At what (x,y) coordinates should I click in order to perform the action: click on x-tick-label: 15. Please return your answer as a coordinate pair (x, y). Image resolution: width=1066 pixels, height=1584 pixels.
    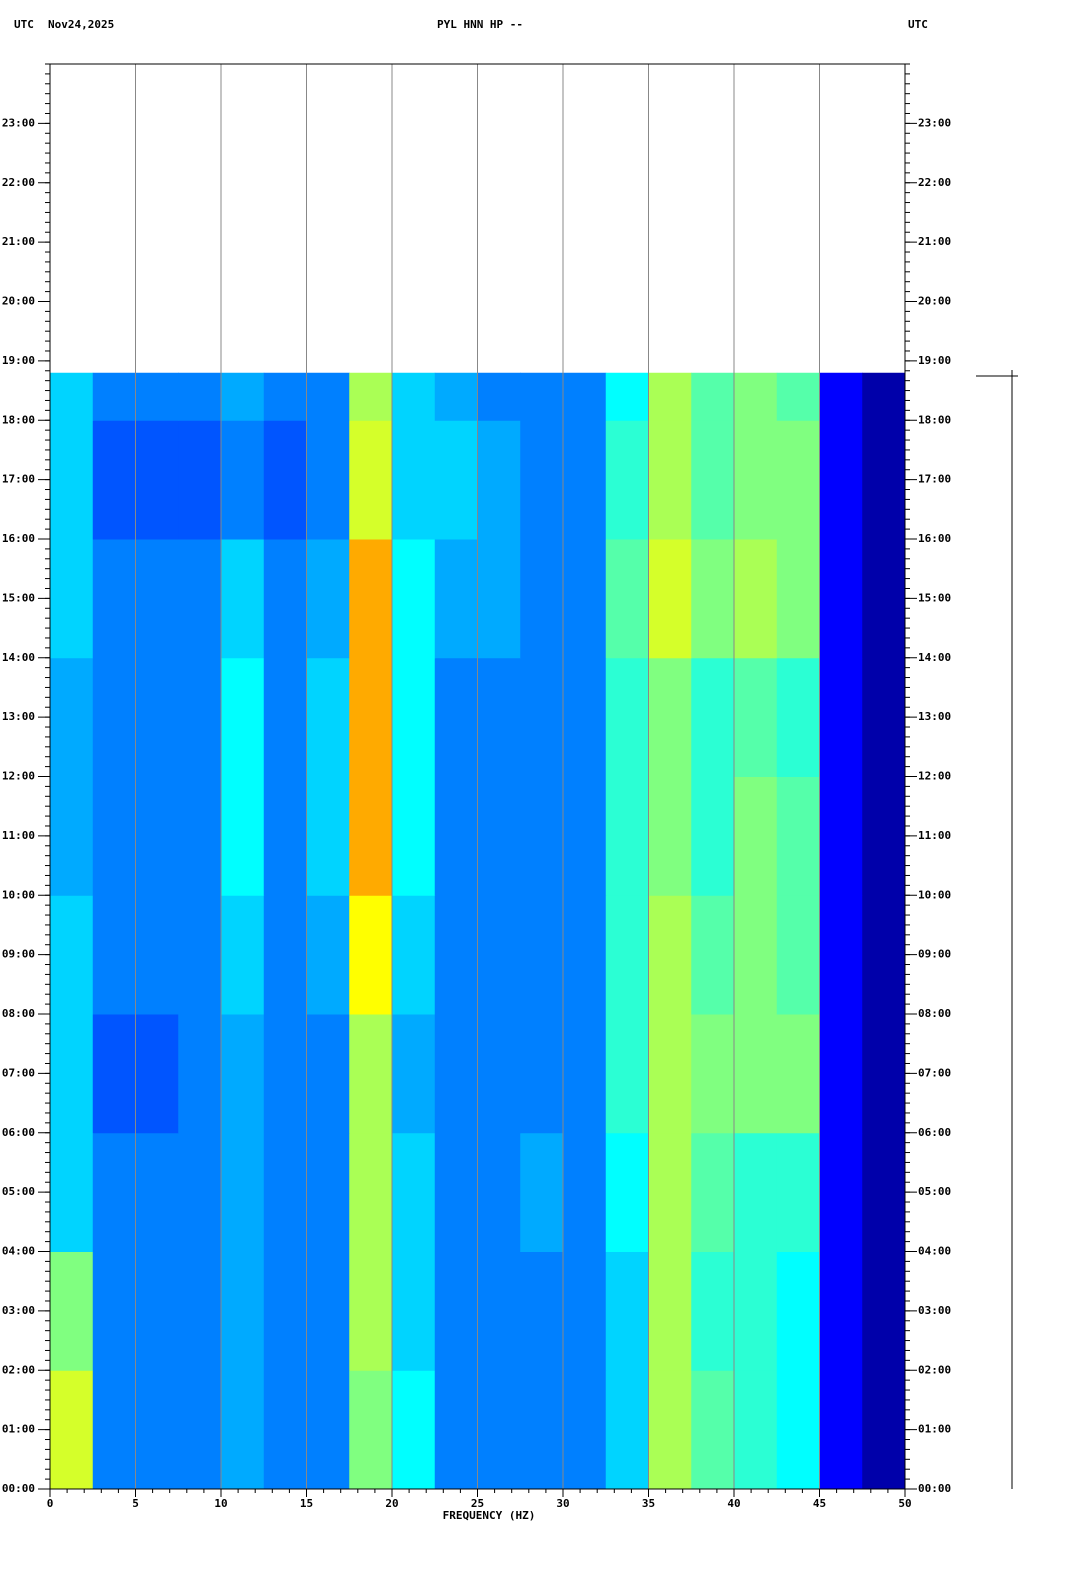
    Looking at the image, I should click on (306, 1503).